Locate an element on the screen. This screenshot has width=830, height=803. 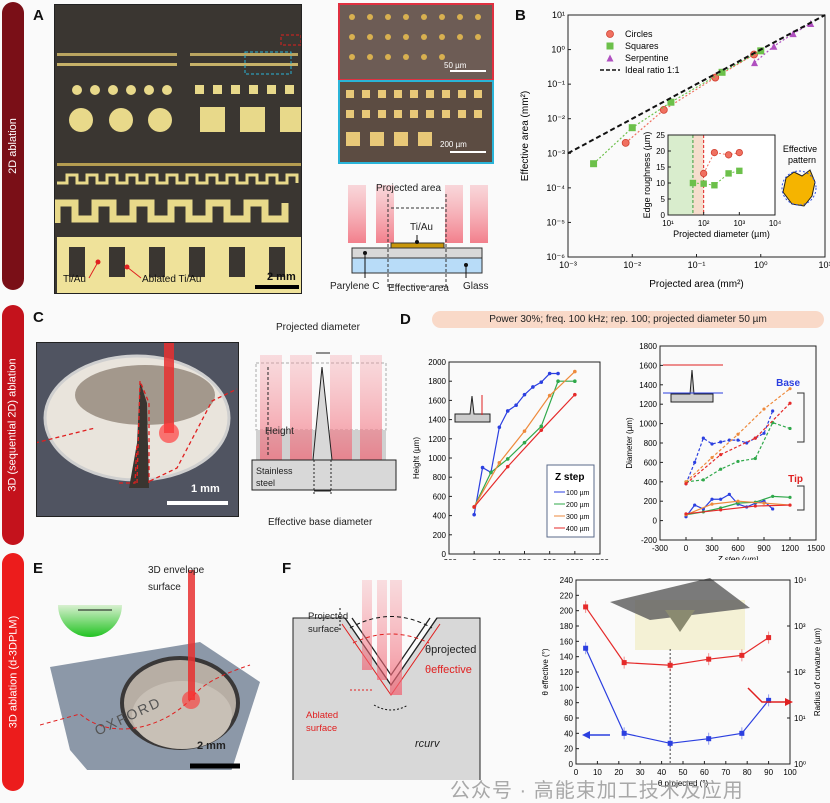
y-tick-label: 1600 is located at coordinates (437, 400).